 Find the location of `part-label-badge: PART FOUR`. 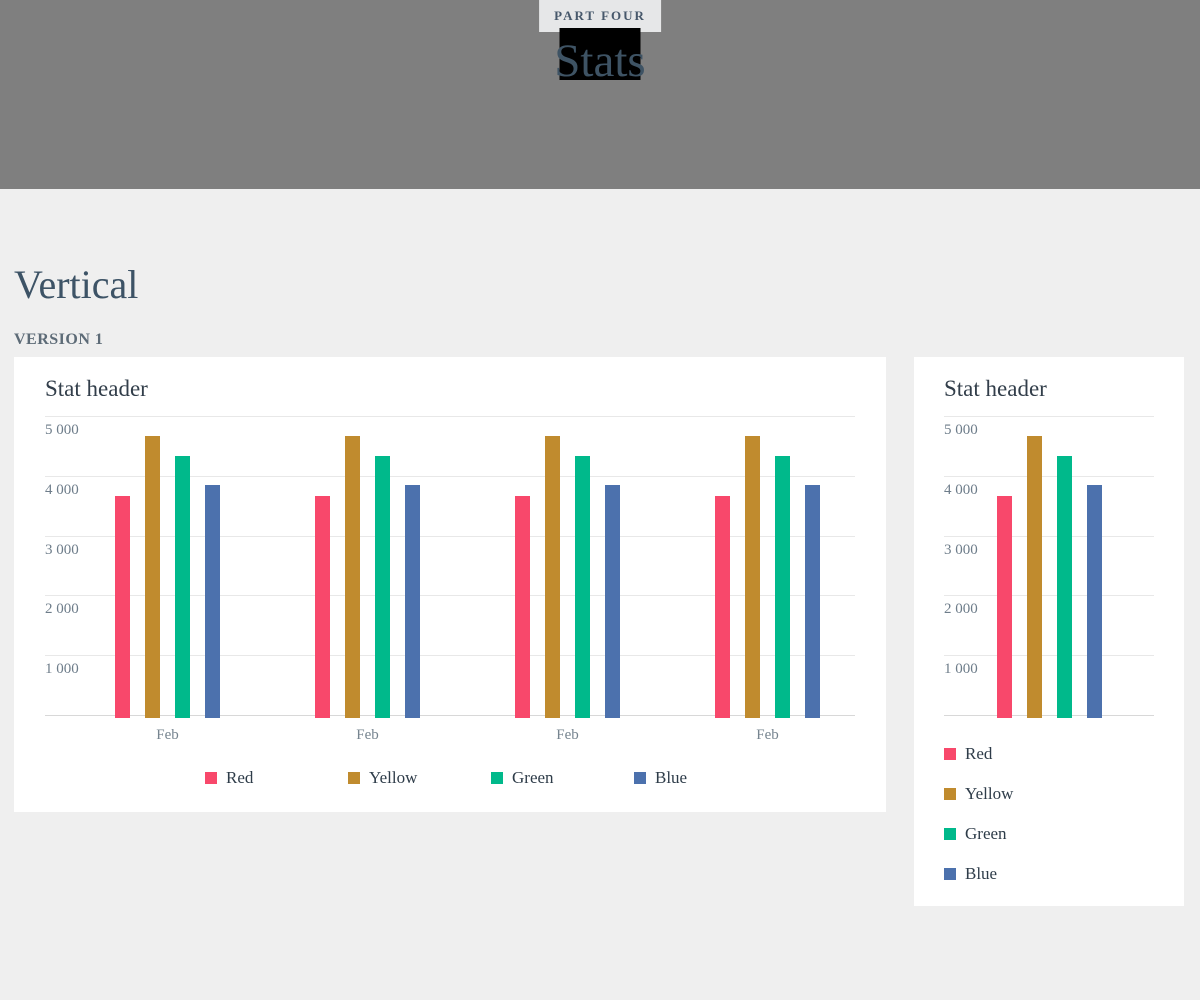

part-label-badge: PART FOUR is located at coordinates (600, 16).